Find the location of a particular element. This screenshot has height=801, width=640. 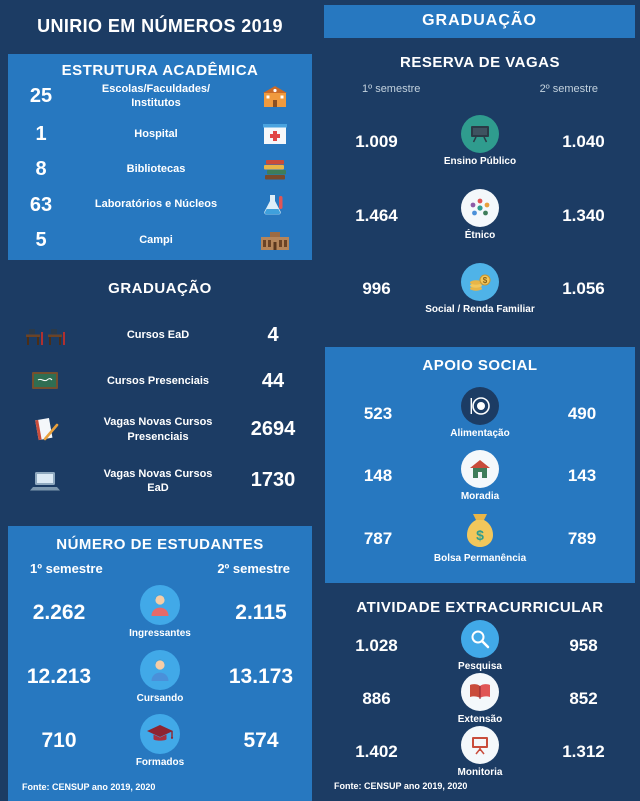

section-apoio-social: APOIO SOCIAL 523 Alimentação 490 148 is located at coordinates (480, 464).